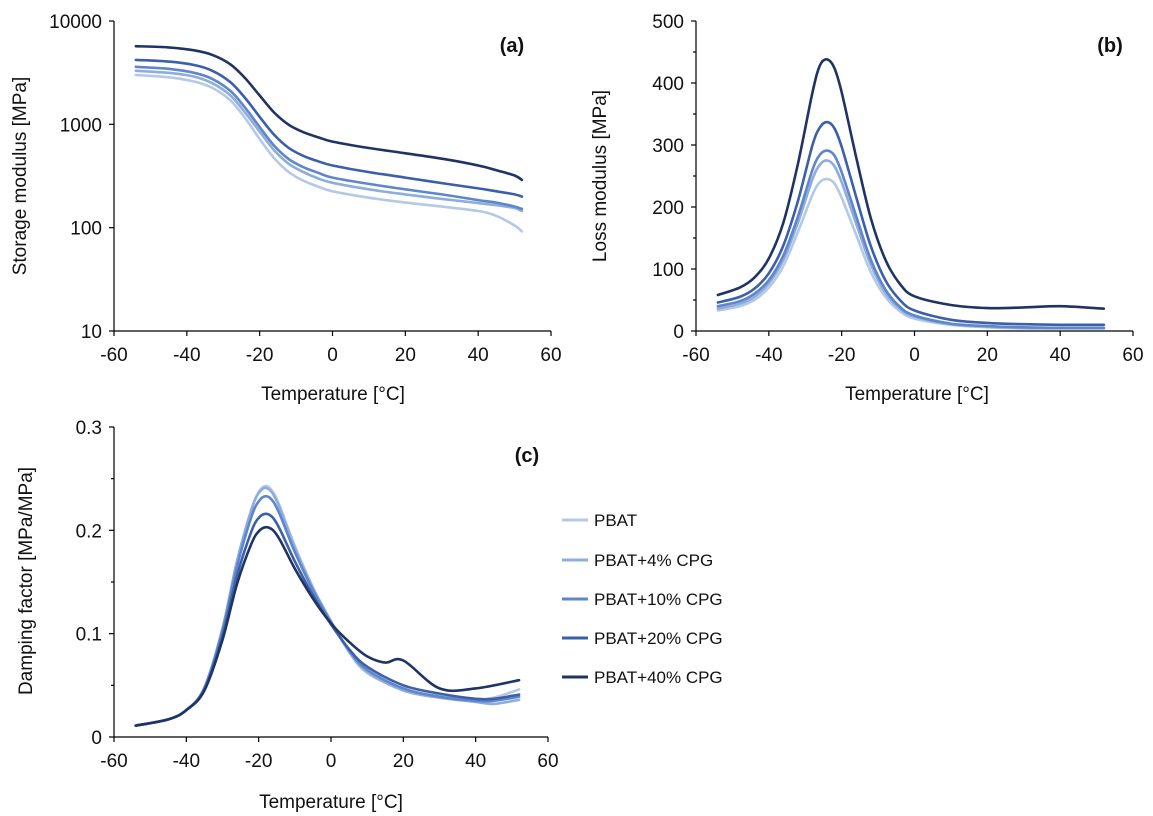 This screenshot has height=816, width=1153. What do you see at coordinates (600, 176) in the screenshot?
I see `panel-b-y-axis-label: Loss modulus [MPa]` at bounding box center [600, 176].